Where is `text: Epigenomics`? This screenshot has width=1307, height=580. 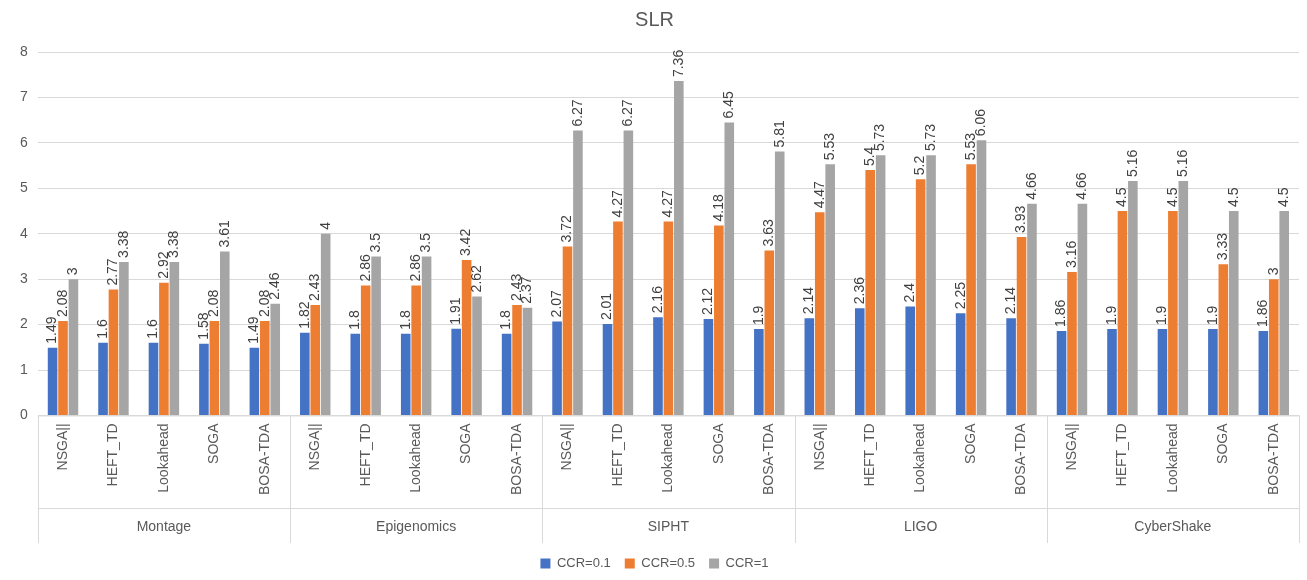 text: Epigenomics is located at coordinates (416, 525).